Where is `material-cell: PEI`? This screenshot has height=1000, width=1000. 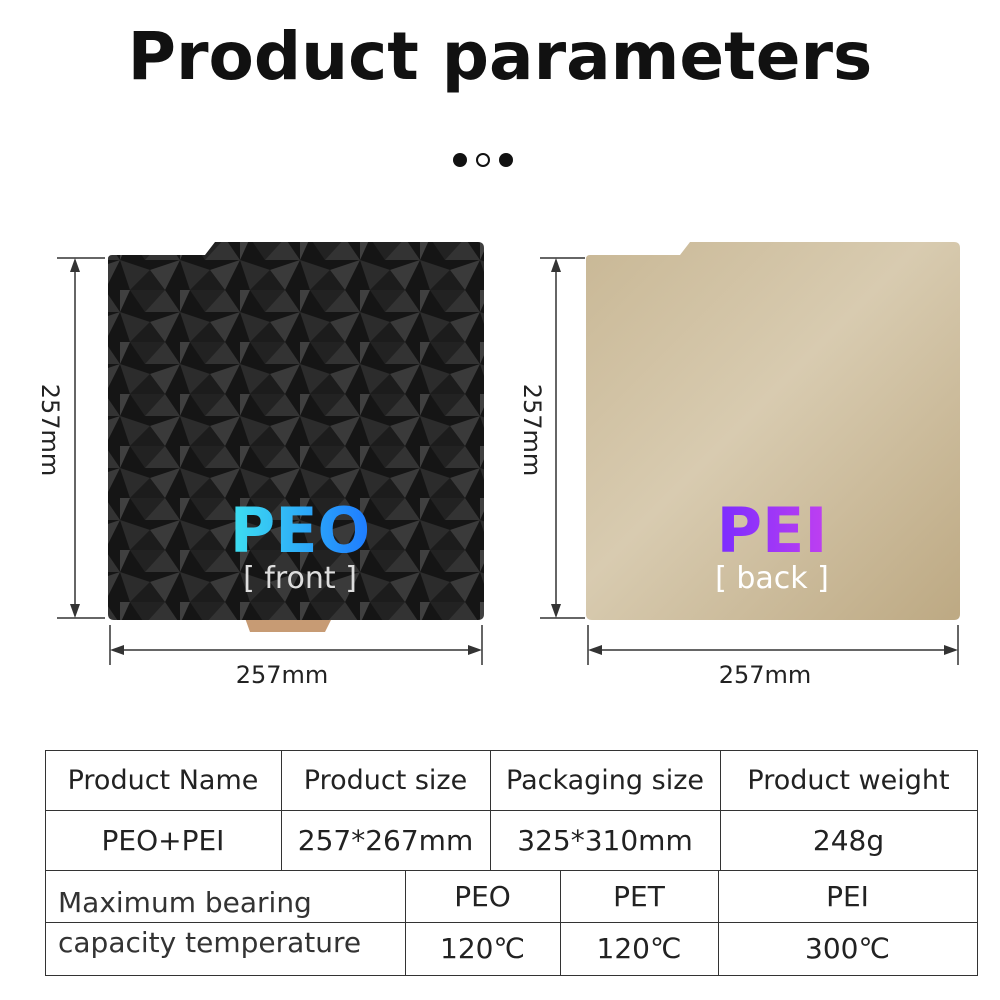
material-cell: PEI is located at coordinates (847, 896).